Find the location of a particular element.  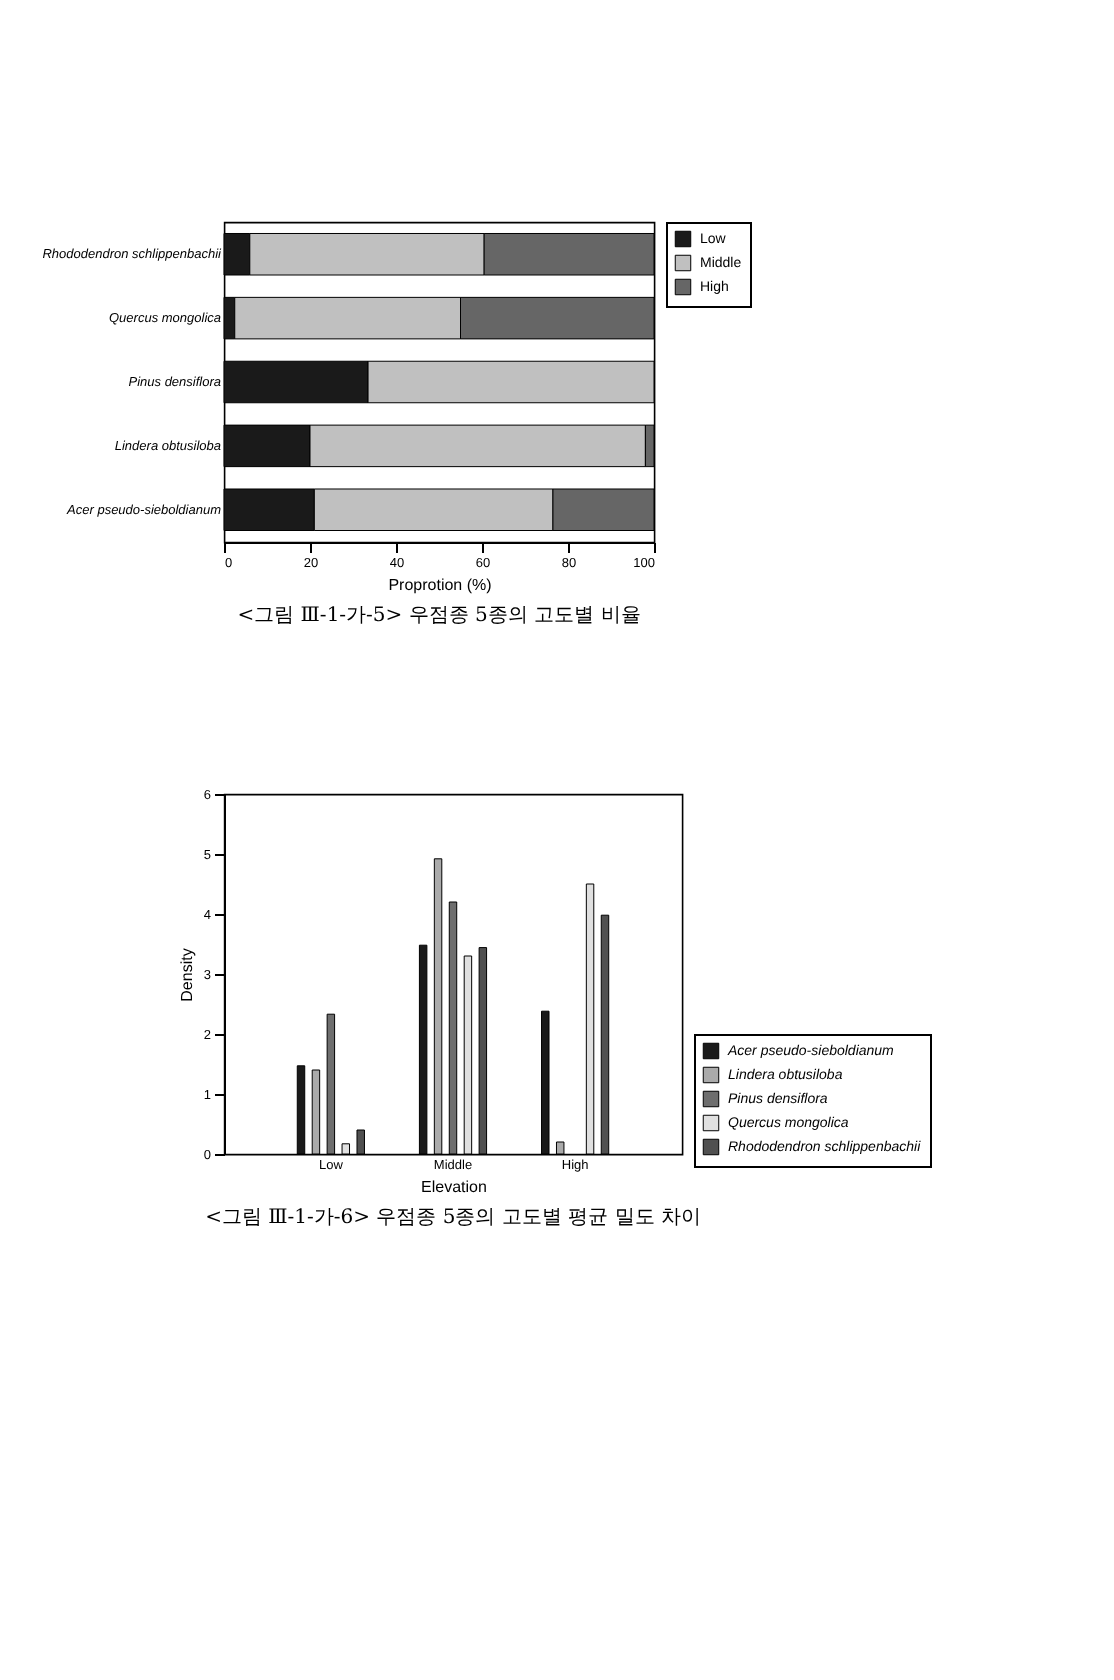

text: <그림 Ⅲ-1-가-6> 우점종 5종의 고도별 평균 밀도 차이 is located at coordinates (453, 1218).